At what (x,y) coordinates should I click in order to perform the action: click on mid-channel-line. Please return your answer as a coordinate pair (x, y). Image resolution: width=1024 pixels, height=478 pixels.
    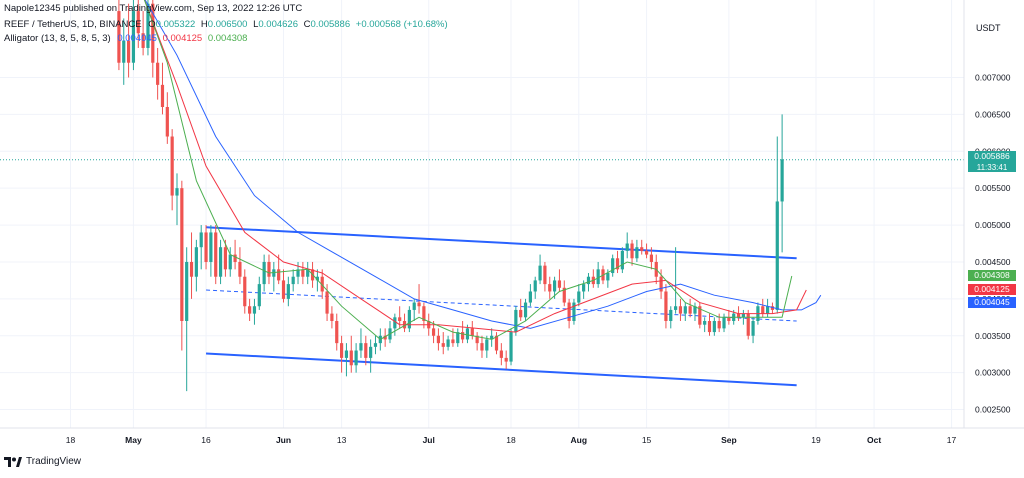
    Looking at the image, I should click on (501, 305).